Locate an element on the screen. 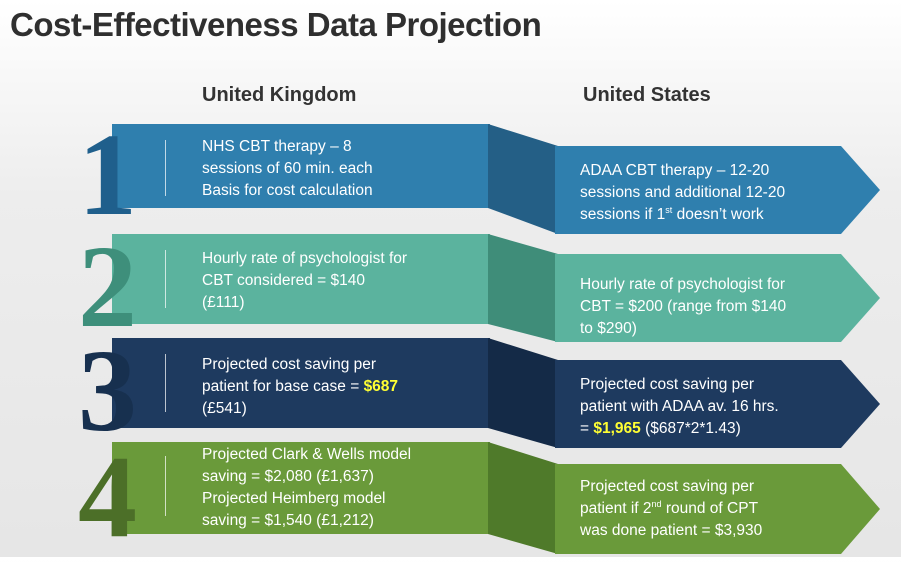 The width and height of the screenshot is (901, 562). row-2-uk-line: (£111) is located at coordinates (223, 302).